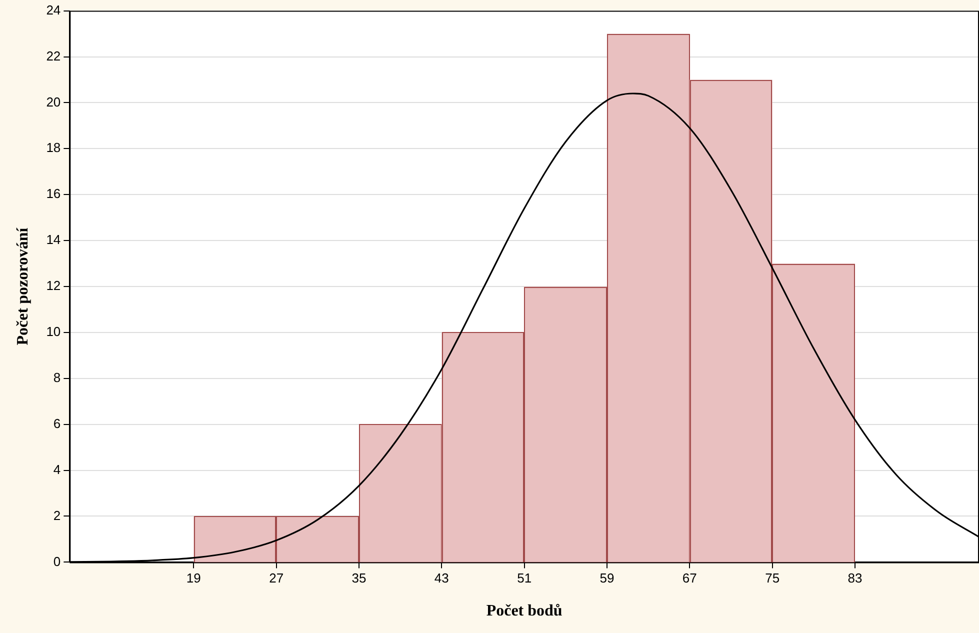 This screenshot has width=979, height=633. Describe the element at coordinates (53, 240) in the screenshot. I see `y-tick-label: 14` at that location.